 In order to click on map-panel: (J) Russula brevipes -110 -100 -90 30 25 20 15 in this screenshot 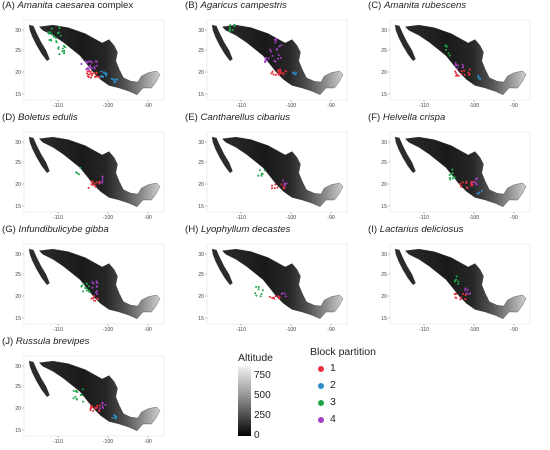, I will do `click(87, 390)`.